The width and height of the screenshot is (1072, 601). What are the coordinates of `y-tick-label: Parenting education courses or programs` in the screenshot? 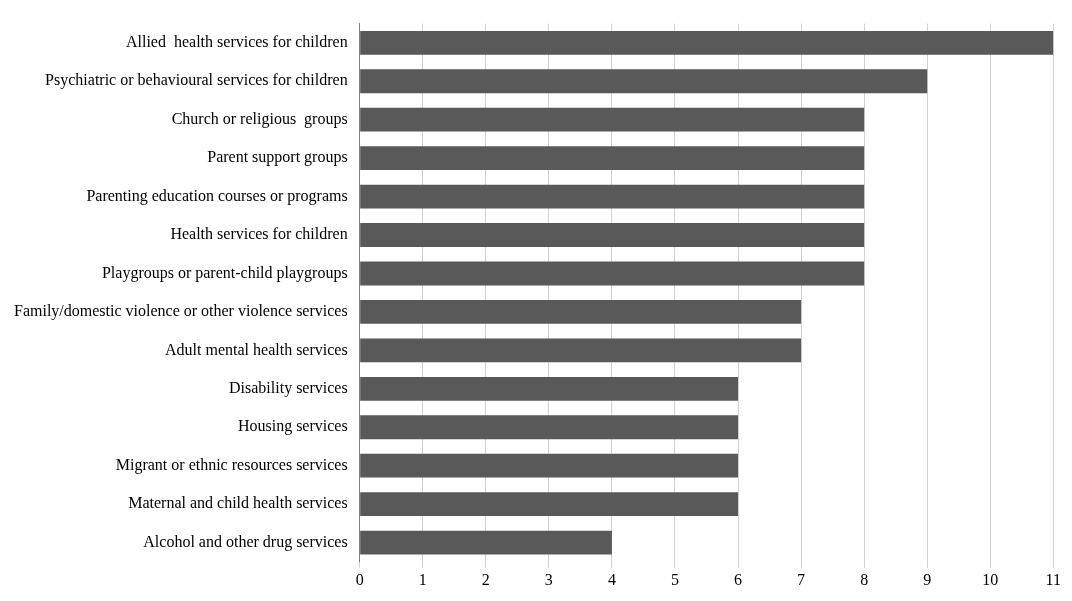 It's located at (217, 195).